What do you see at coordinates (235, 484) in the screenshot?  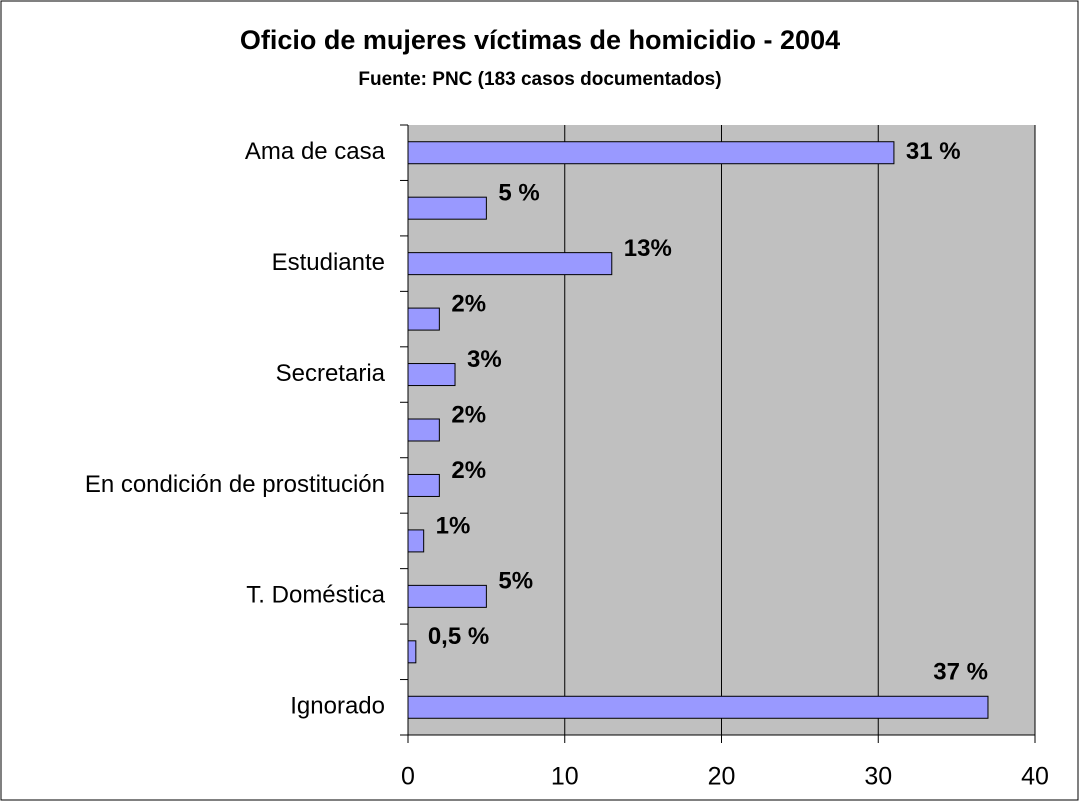 I see `y-tick-label: En condición de prostitución` at bounding box center [235, 484].